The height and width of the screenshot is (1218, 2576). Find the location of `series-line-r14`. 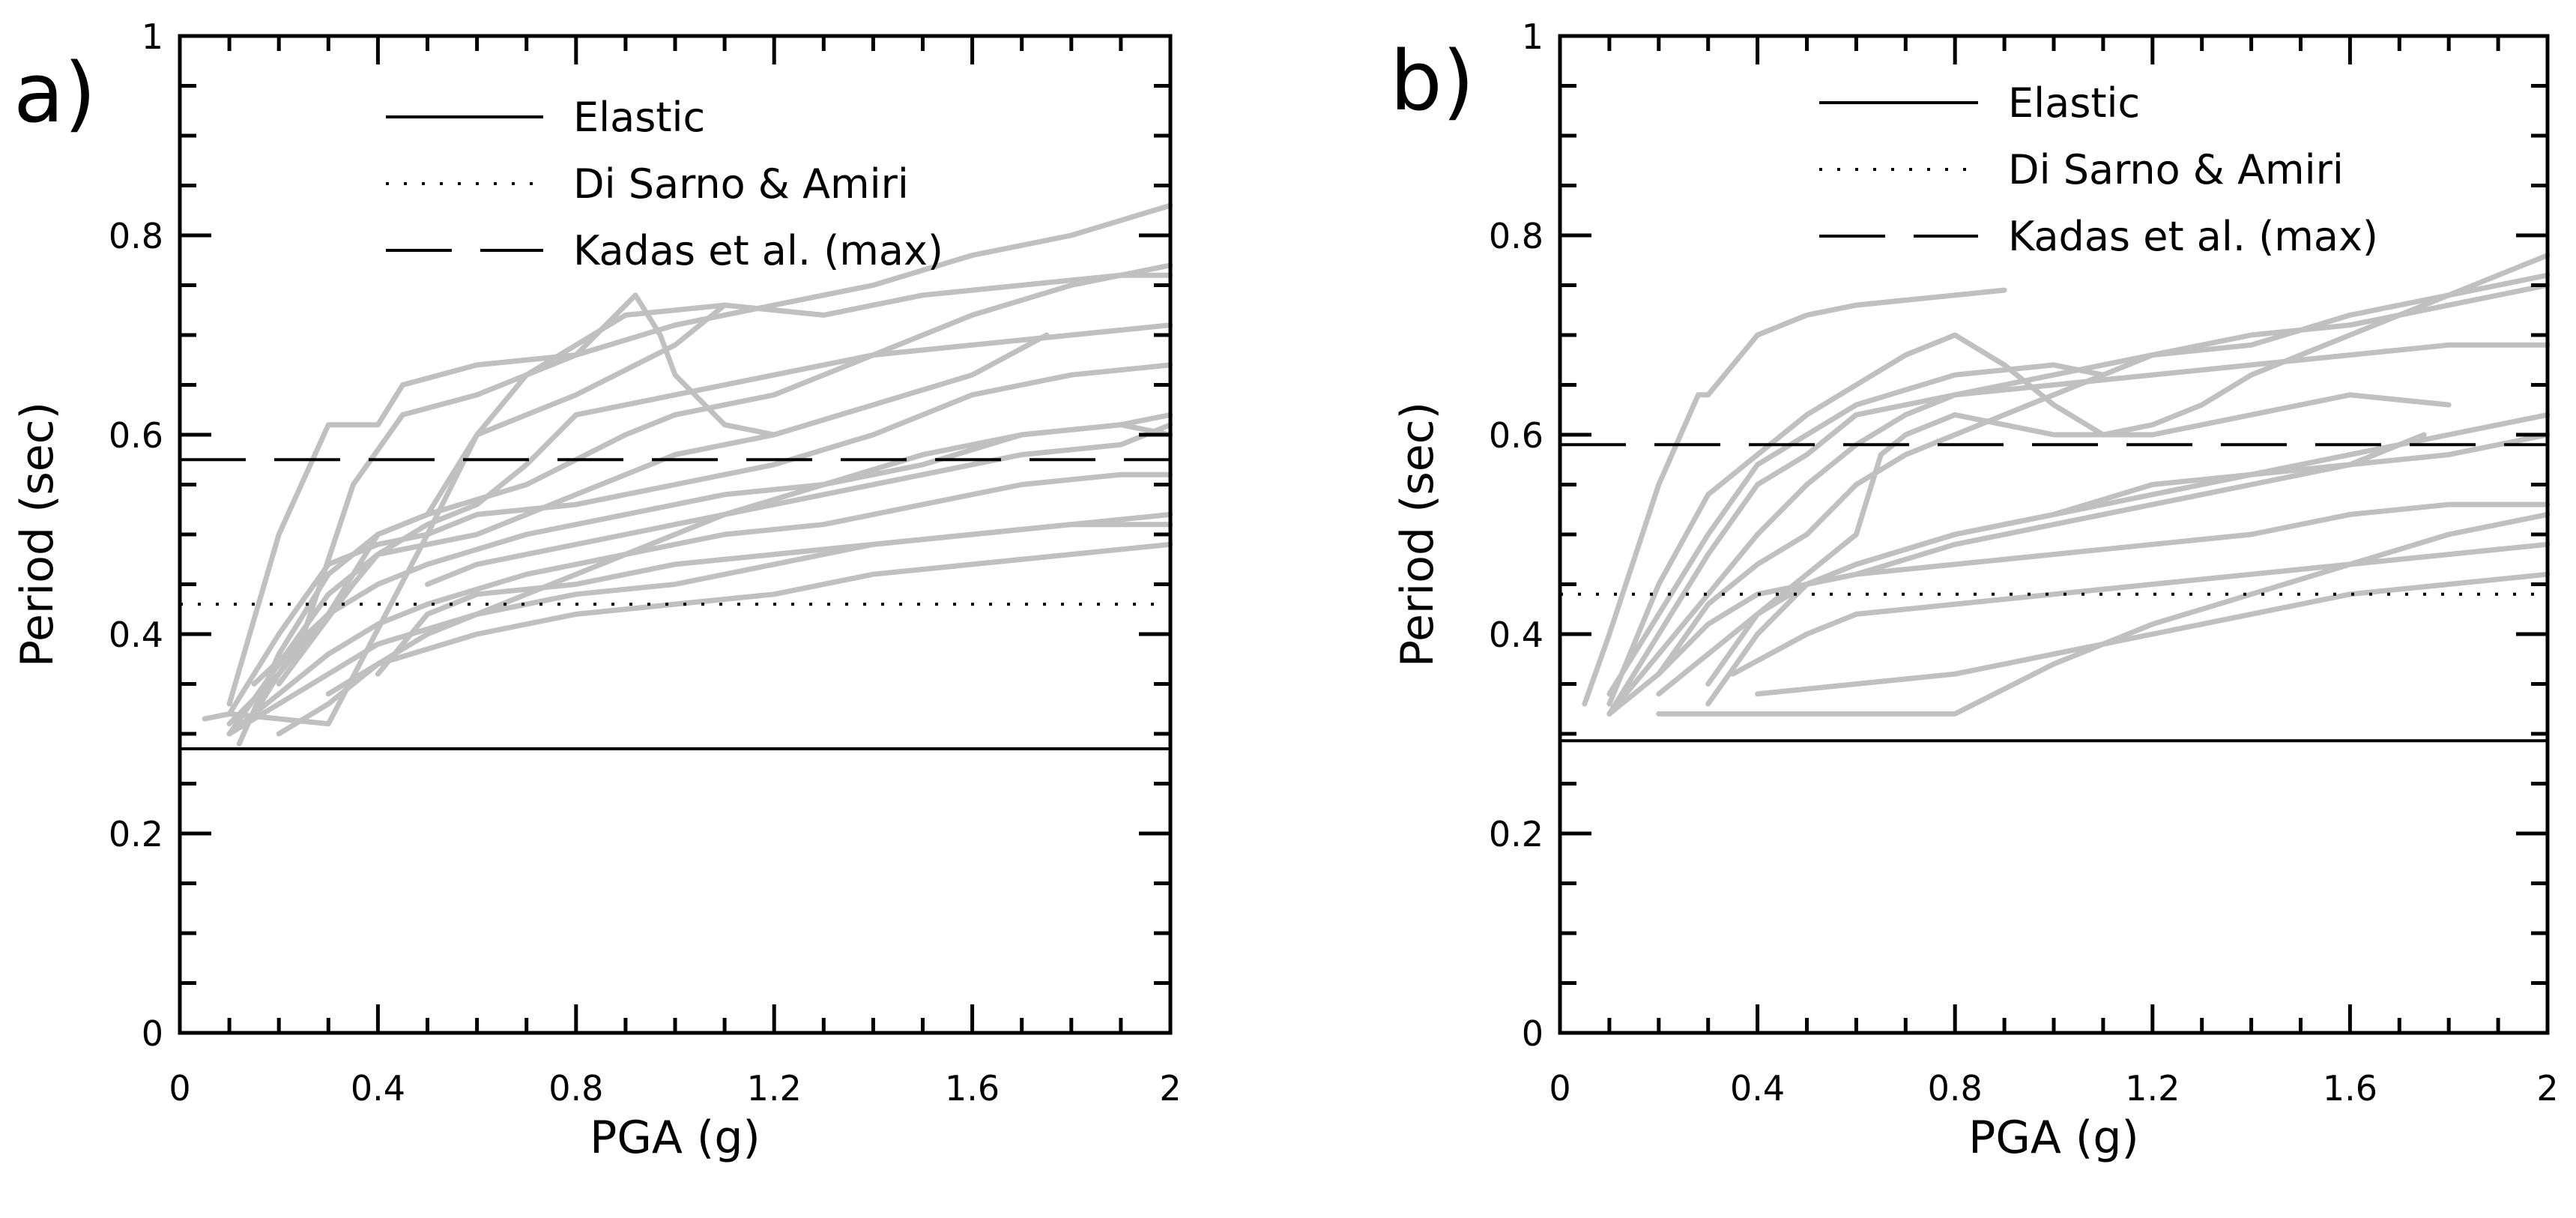

series-line-r14 is located at coordinates (799, 504).